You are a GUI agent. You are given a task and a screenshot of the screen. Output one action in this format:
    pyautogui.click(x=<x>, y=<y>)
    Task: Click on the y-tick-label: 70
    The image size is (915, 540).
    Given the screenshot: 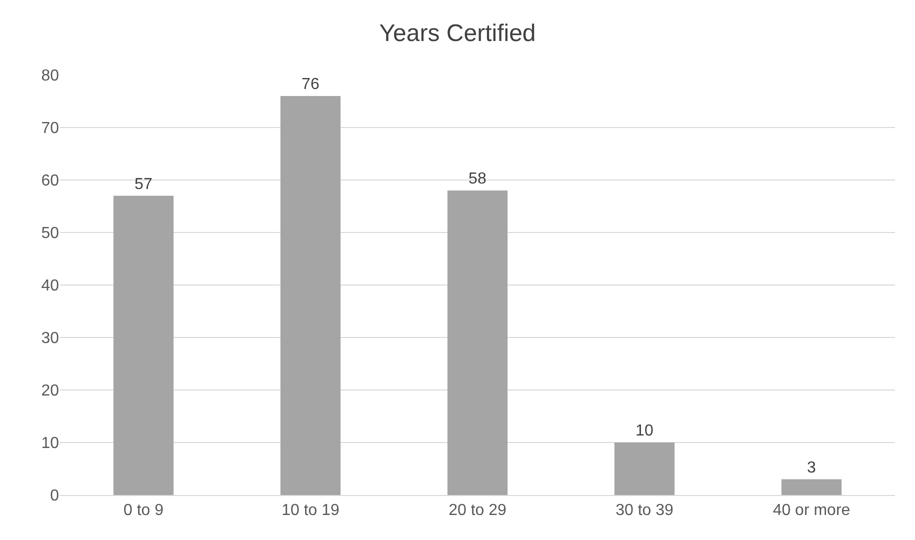 What is the action you would take?
    pyautogui.click(x=50, y=129)
    